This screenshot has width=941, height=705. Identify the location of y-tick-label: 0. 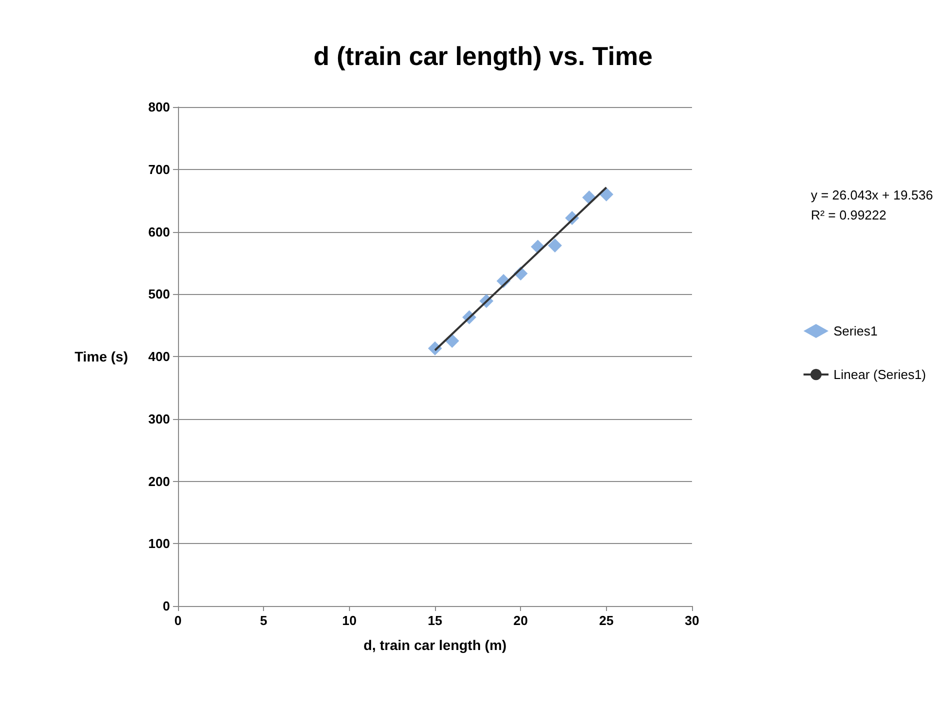
(166, 606).